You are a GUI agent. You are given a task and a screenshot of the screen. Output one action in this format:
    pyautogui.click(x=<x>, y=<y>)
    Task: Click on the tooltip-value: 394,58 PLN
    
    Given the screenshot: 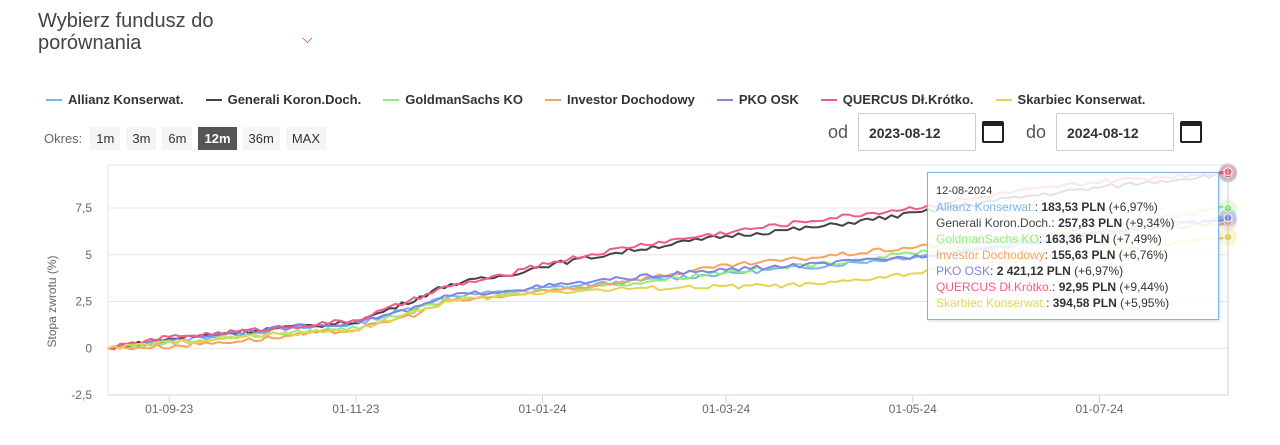 What is the action you would take?
    pyautogui.click(x=1084, y=303)
    